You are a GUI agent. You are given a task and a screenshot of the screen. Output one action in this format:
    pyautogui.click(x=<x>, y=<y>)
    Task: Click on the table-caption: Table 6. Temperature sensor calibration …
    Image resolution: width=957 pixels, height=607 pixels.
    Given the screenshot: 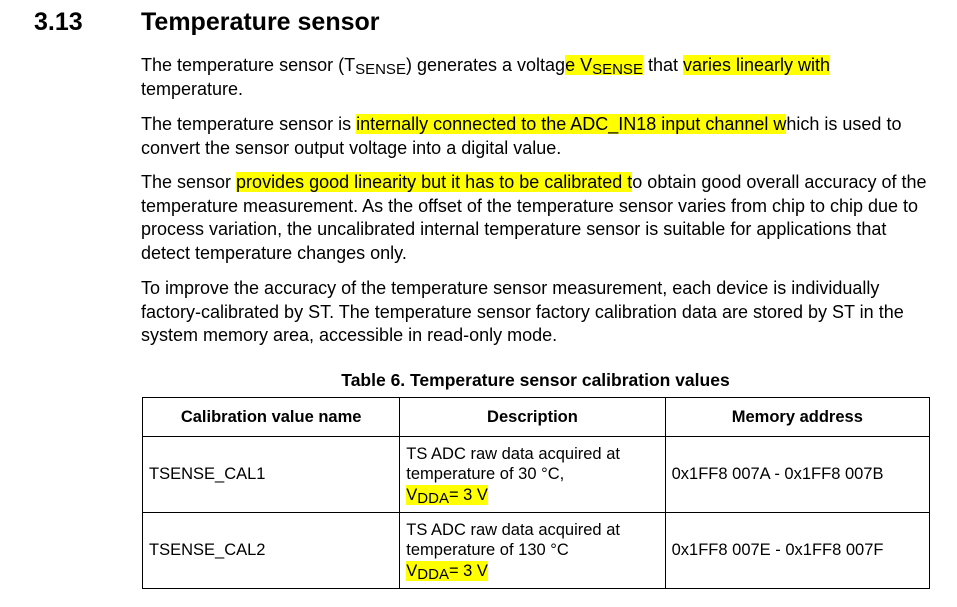 What is the action you would take?
    pyautogui.click(x=535, y=380)
    